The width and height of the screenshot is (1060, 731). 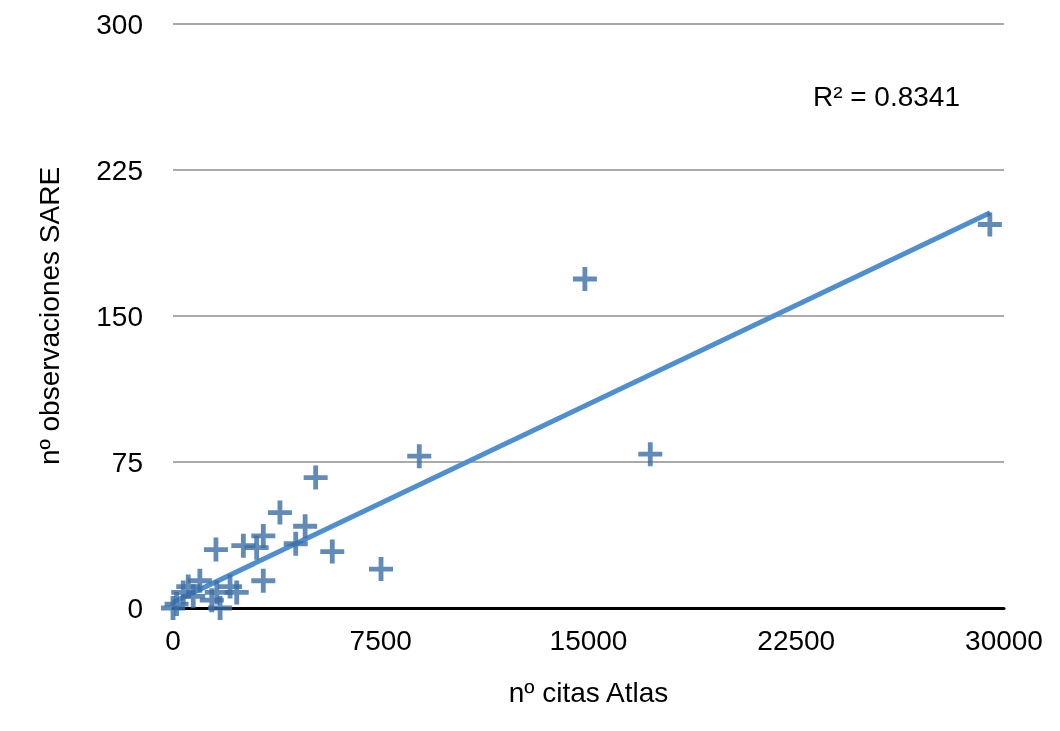 What do you see at coordinates (1004, 640) in the screenshot?
I see `x-tick-label: 30000` at bounding box center [1004, 640].